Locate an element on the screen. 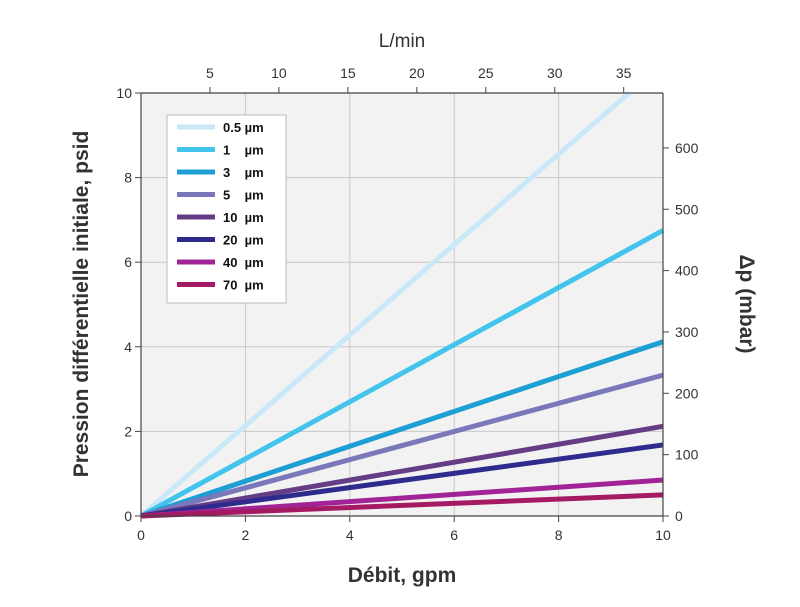  legend-label: 0.5 µm is located at coordinates (243, 127).